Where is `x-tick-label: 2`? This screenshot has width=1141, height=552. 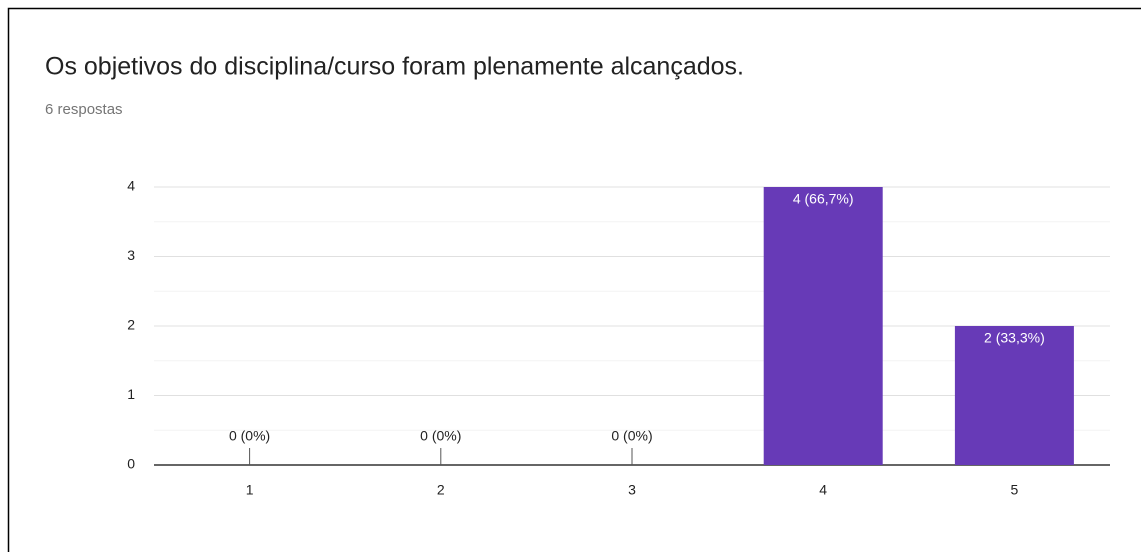 x-tick-label: 2 is located at coordinates (441, 490).